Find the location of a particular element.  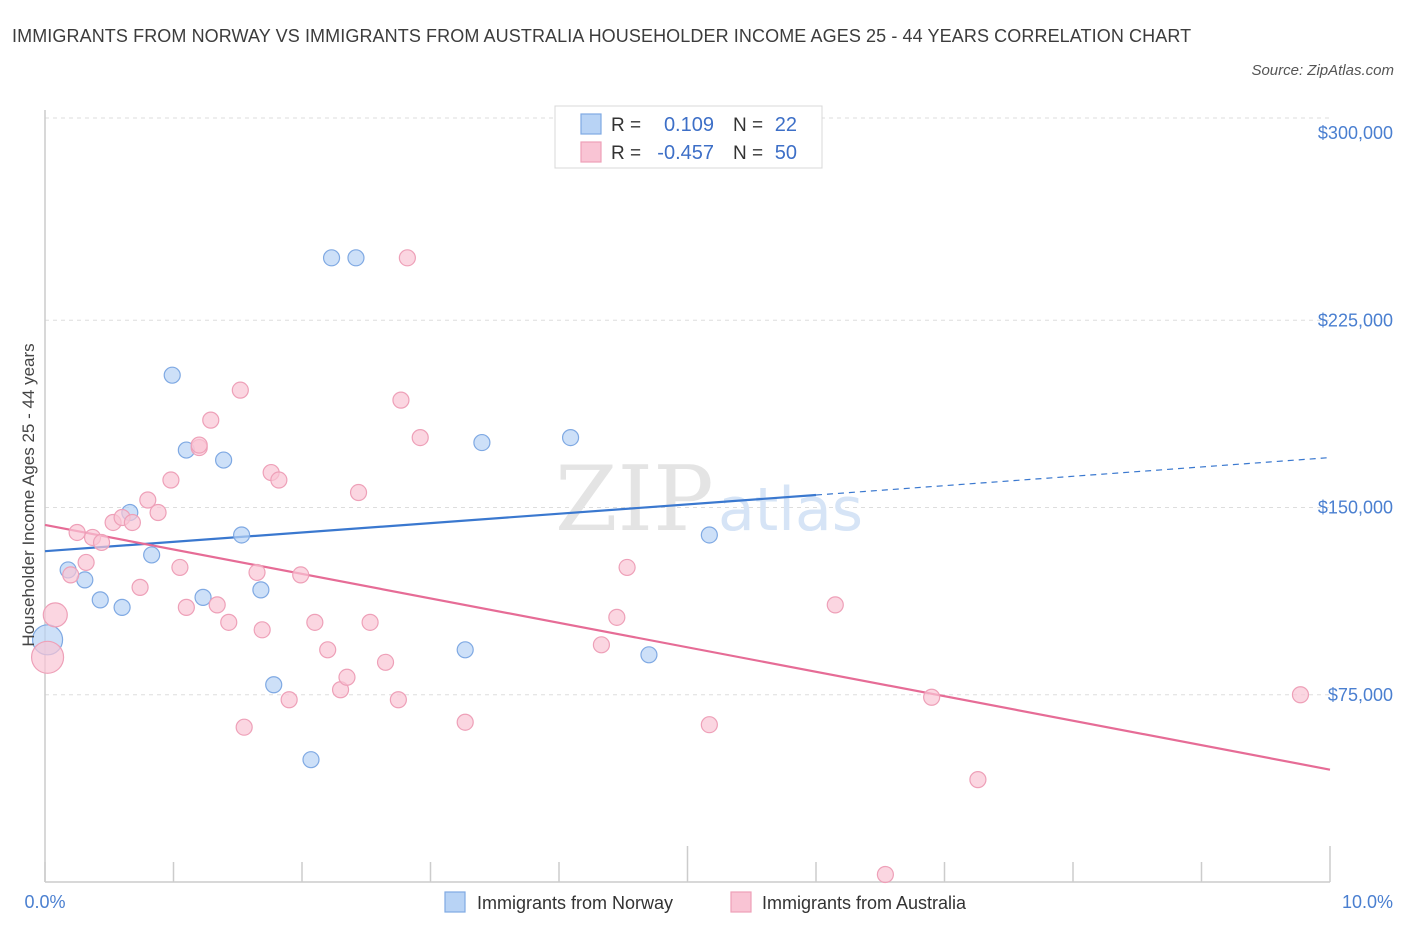

trend-line-extension-norway is located at coordinates (1073, 476).